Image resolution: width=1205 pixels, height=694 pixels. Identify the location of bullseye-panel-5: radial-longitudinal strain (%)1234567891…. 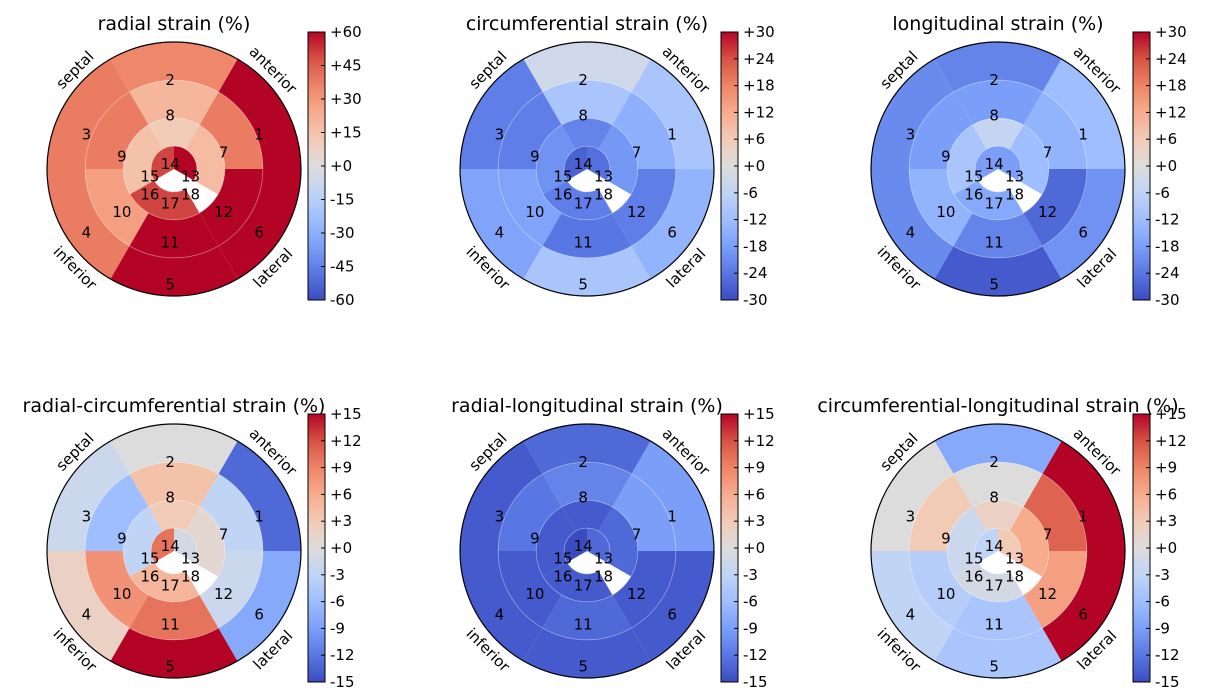
(613, 543).